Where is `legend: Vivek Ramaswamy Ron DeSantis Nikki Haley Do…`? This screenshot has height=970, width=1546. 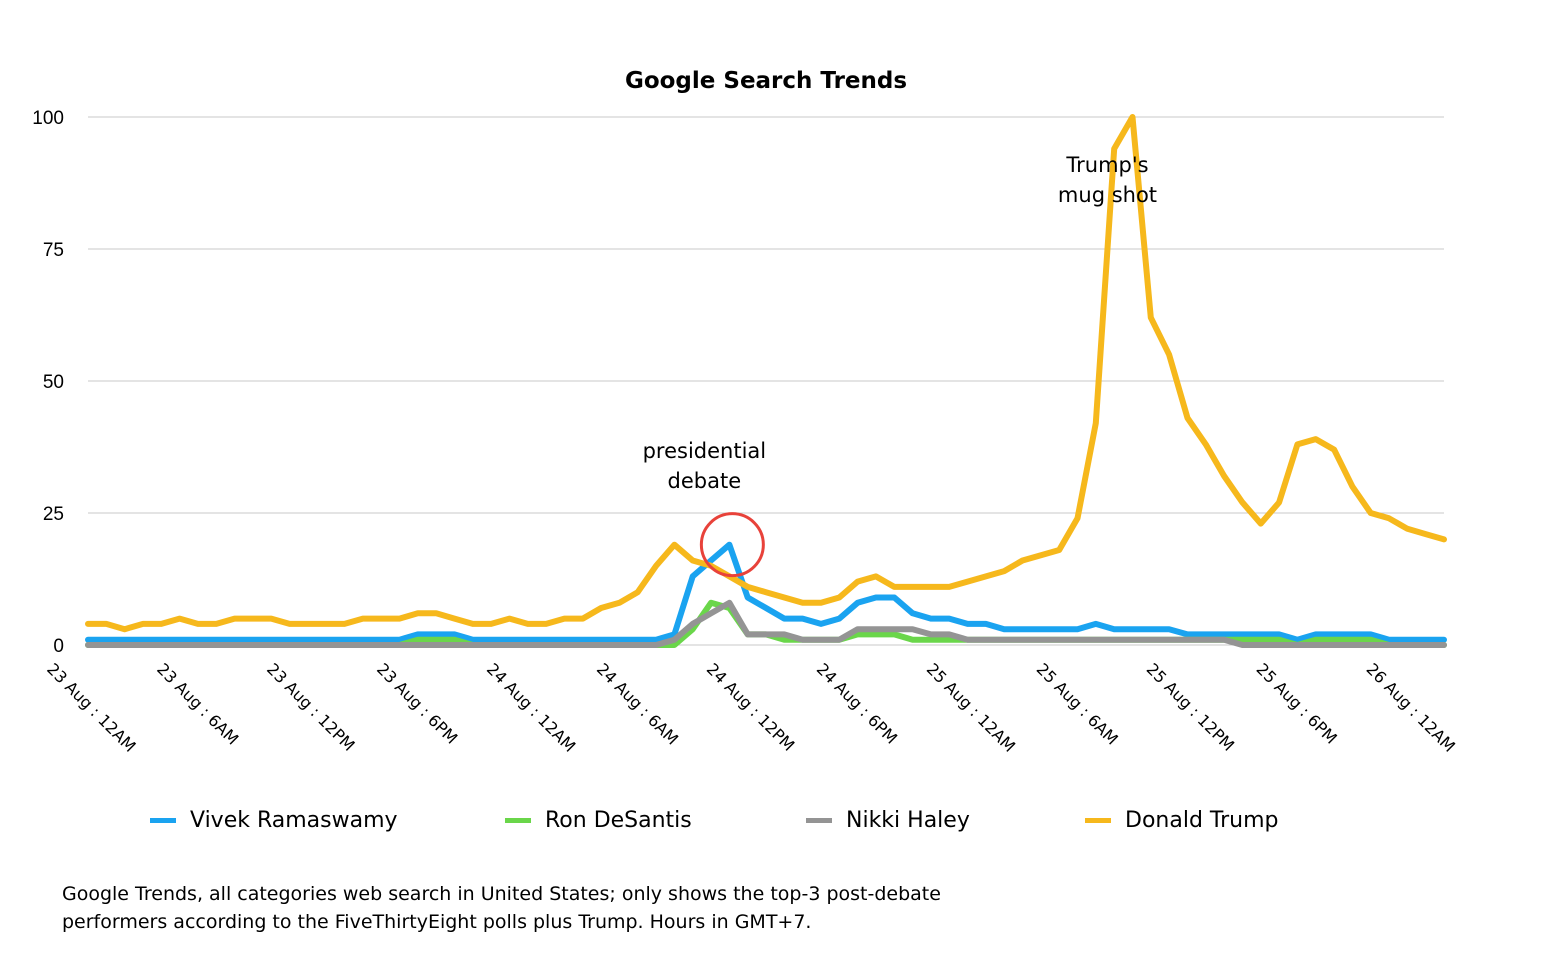
legend: Vivek Ramaswamy Ron DeSantis Nikki Haley Do… is located at coordinates (773, 825).